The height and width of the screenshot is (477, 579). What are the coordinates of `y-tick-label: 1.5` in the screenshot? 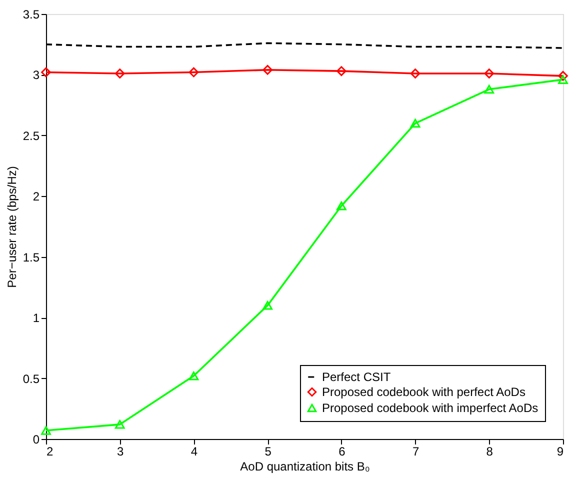 It's located at (31, 257).